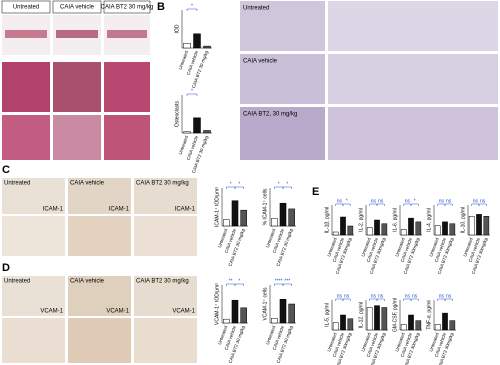 The image size is (500, 365). I want to click on panel-label: B, so click(161, 7).